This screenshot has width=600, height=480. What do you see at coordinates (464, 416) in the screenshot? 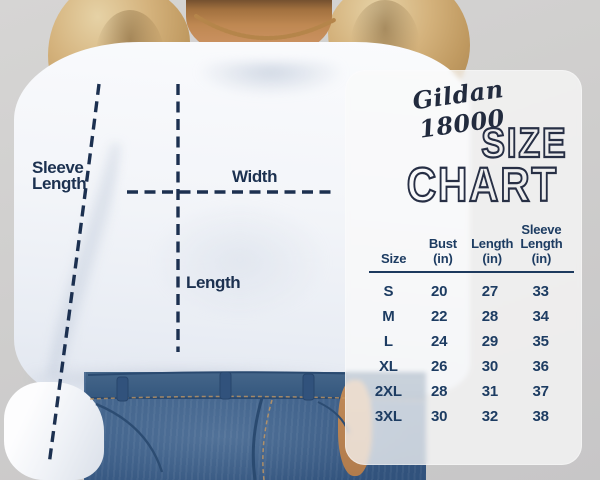
I see `table-row: 3XL 30 32 38` at bounding box center [464, 416].